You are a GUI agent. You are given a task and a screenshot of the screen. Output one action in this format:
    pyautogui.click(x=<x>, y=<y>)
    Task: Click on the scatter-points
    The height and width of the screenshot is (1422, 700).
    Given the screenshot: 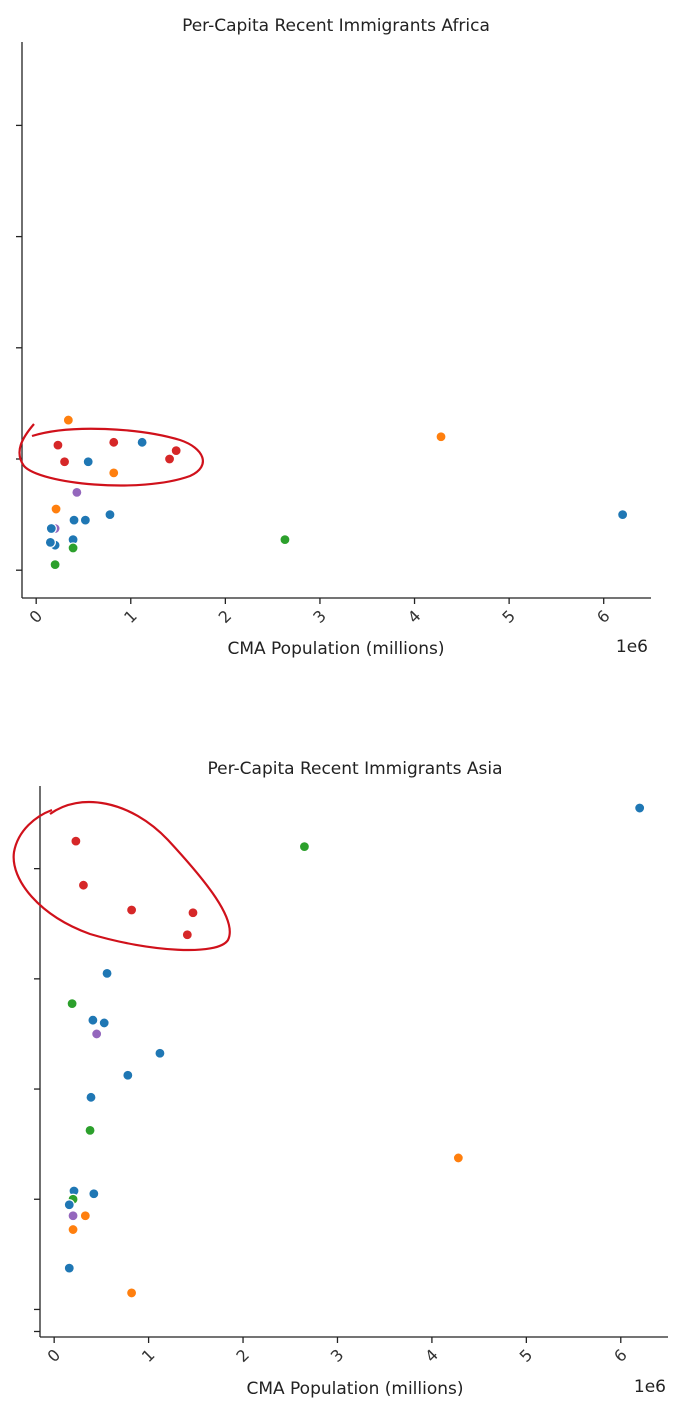 What is the action you would take?
    pyautogui.click(x=336, y=492)
    